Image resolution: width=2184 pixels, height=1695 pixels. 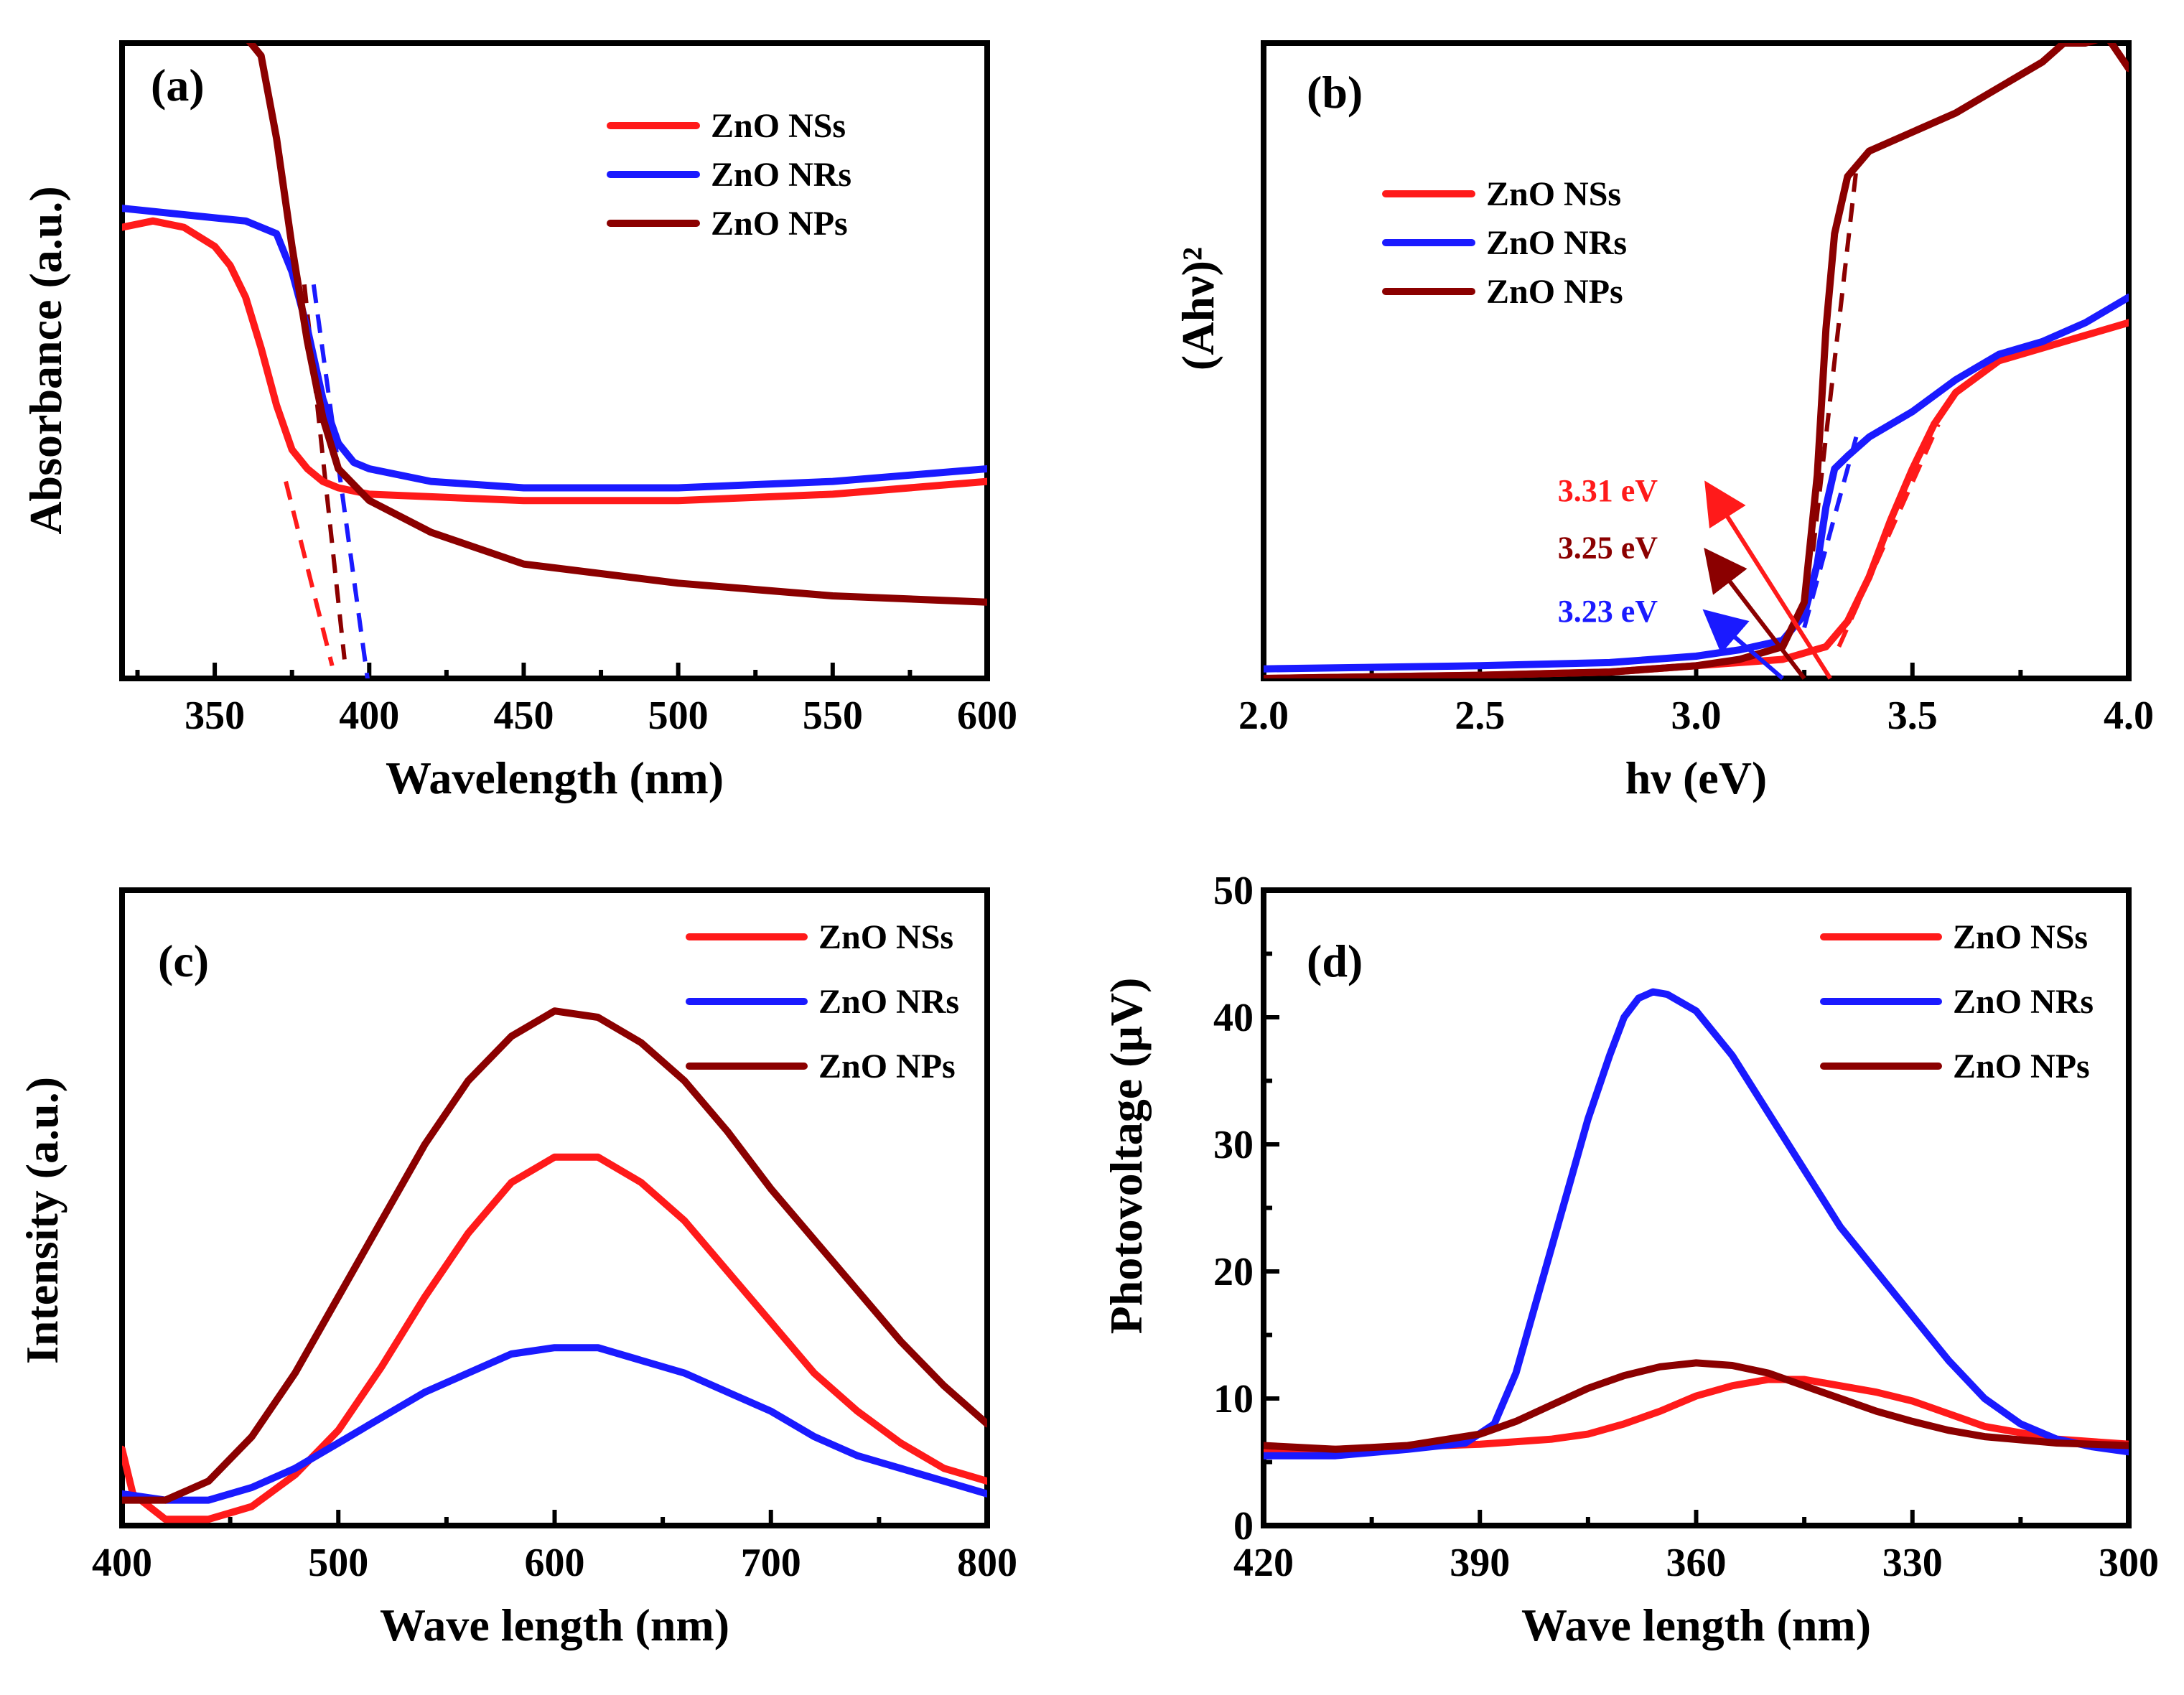 I want to click on x-tick-label: 390, so click(x=1480, y=1563).